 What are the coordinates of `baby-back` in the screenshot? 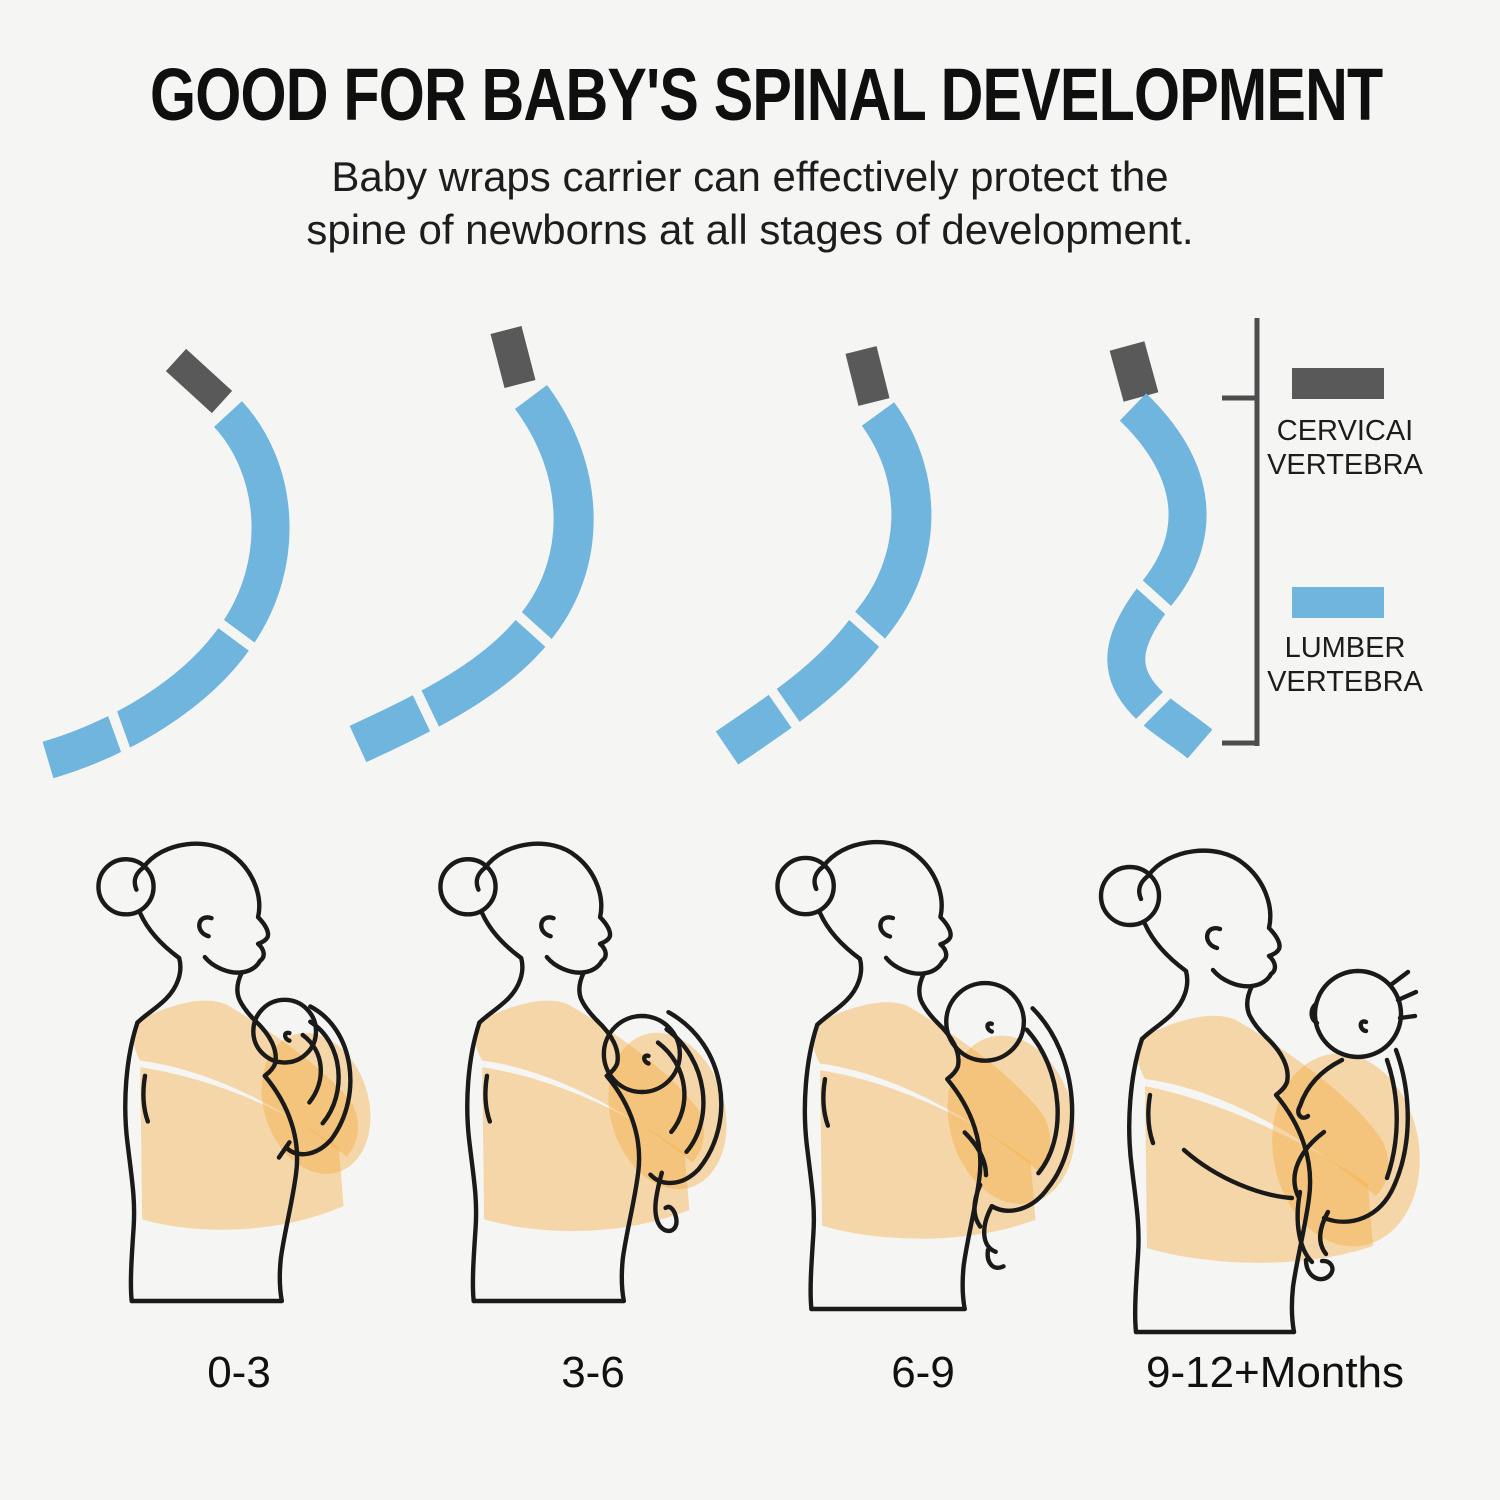 It's located at (1401, 1118).